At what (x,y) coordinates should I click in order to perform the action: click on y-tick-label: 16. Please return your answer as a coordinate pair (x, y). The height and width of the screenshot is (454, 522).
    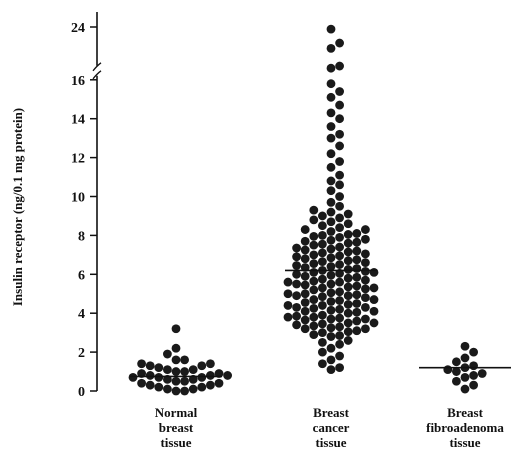
    Looking at the image, I should click on (78, 81).